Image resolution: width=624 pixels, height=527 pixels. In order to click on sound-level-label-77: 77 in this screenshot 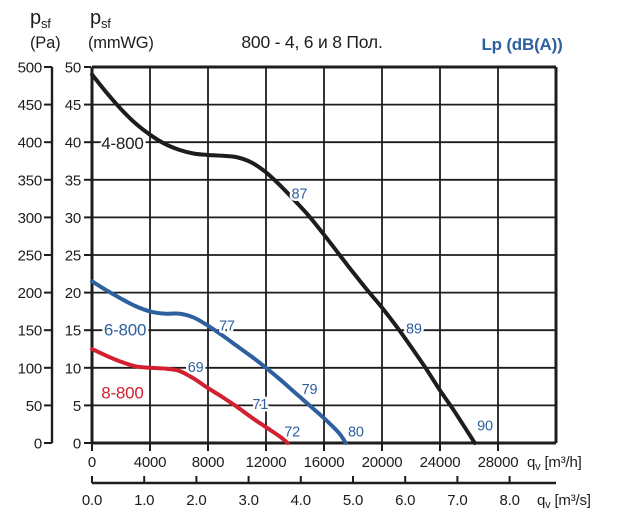, I will do `click(227, 327)`.